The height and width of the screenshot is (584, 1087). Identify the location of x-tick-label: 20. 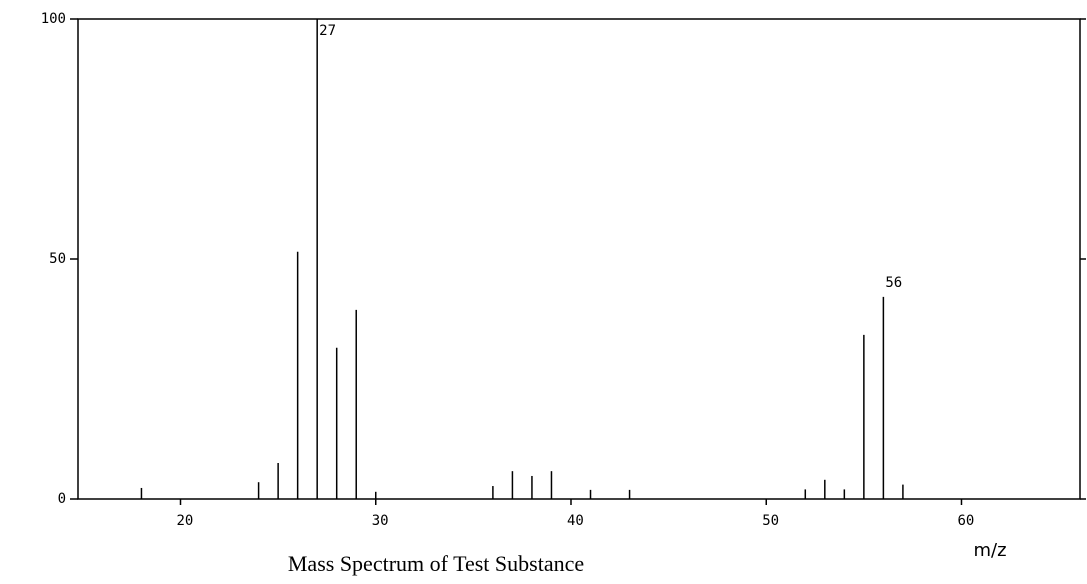
(185, 521).